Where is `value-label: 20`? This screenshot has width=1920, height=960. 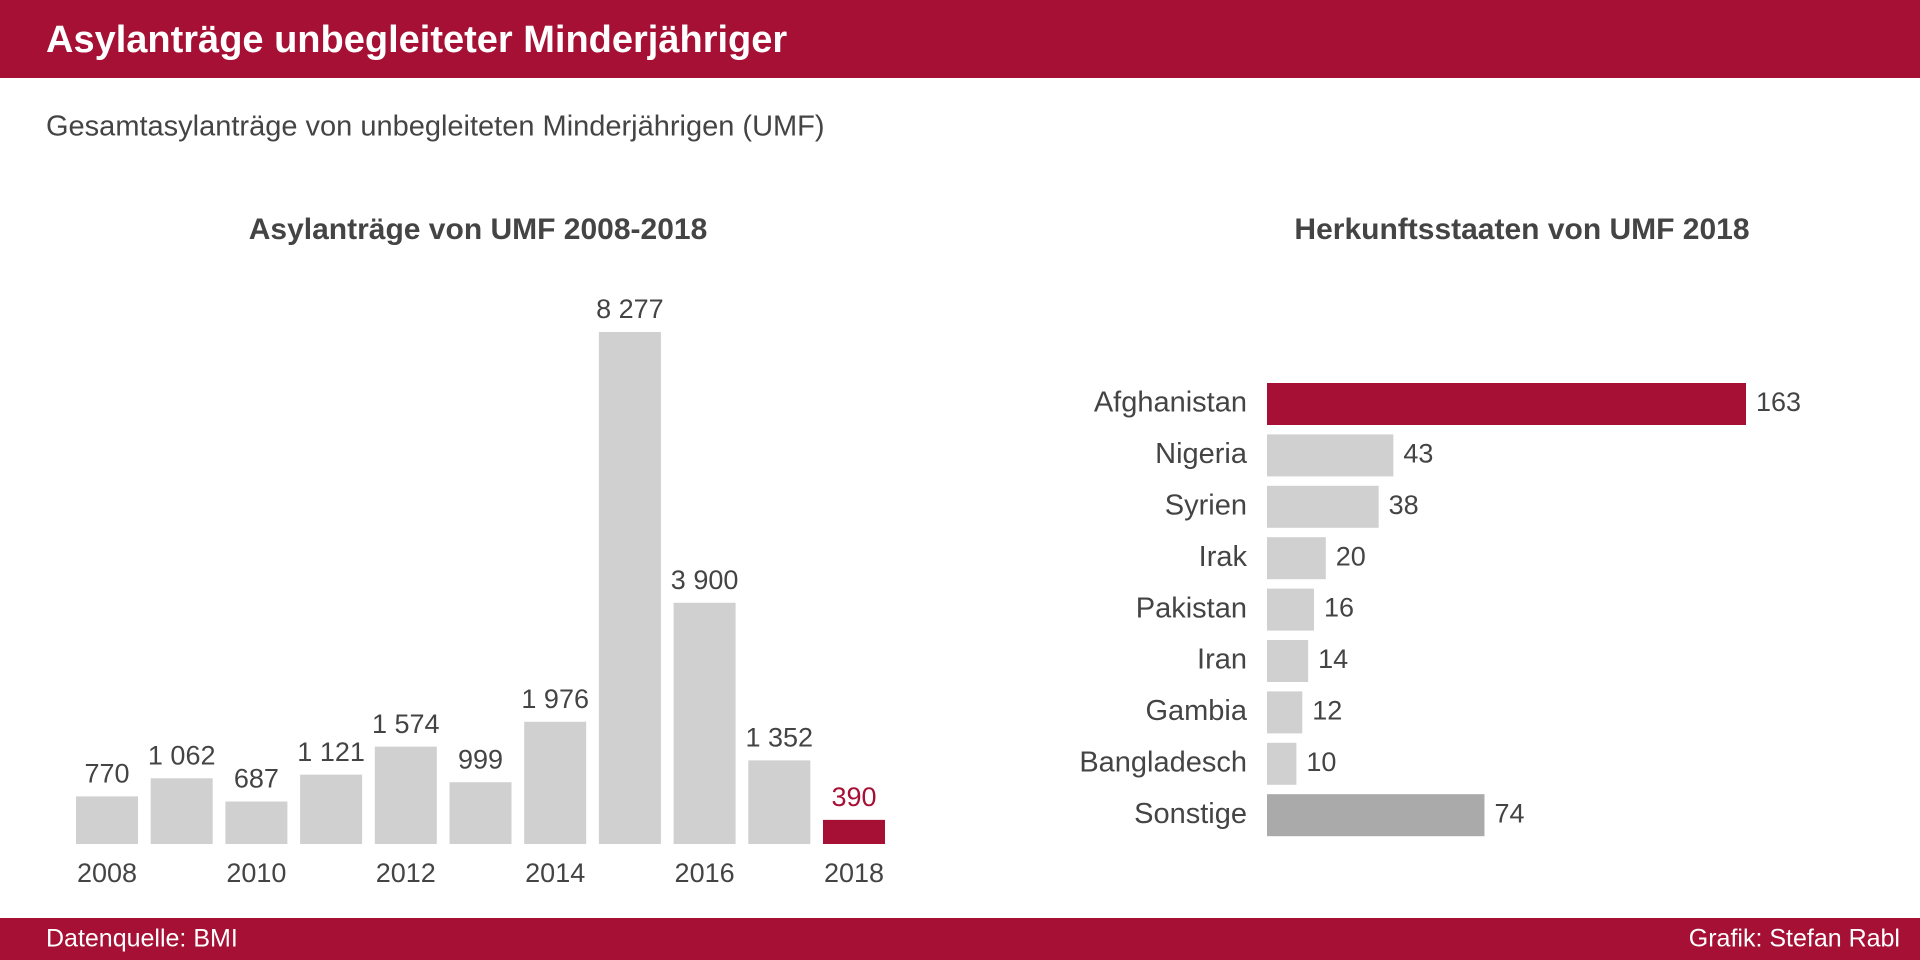 value-label: 20 is located at coordinates (1351, 556).